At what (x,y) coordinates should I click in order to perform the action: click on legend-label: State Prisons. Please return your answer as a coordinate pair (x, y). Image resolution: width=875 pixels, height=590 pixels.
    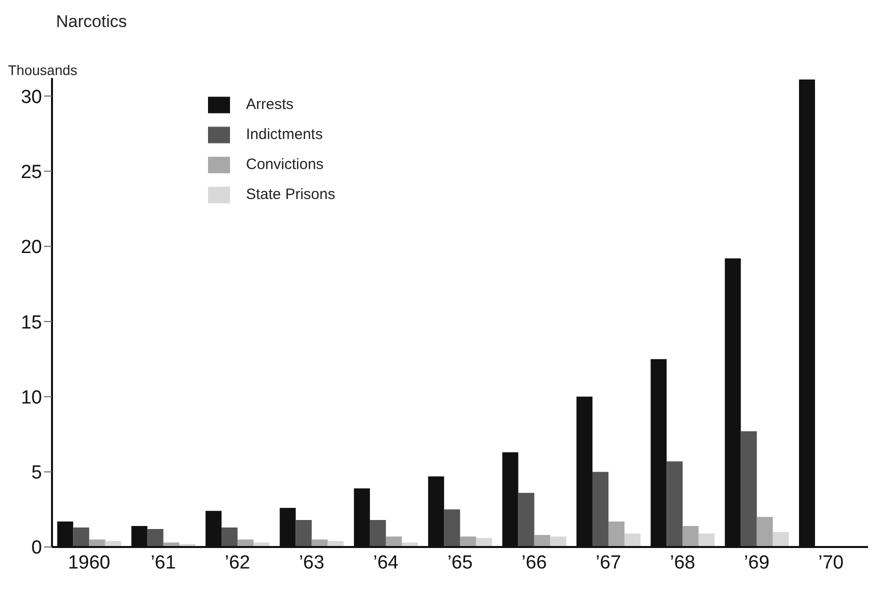
    Looking at the image, I should click on (291, 194).